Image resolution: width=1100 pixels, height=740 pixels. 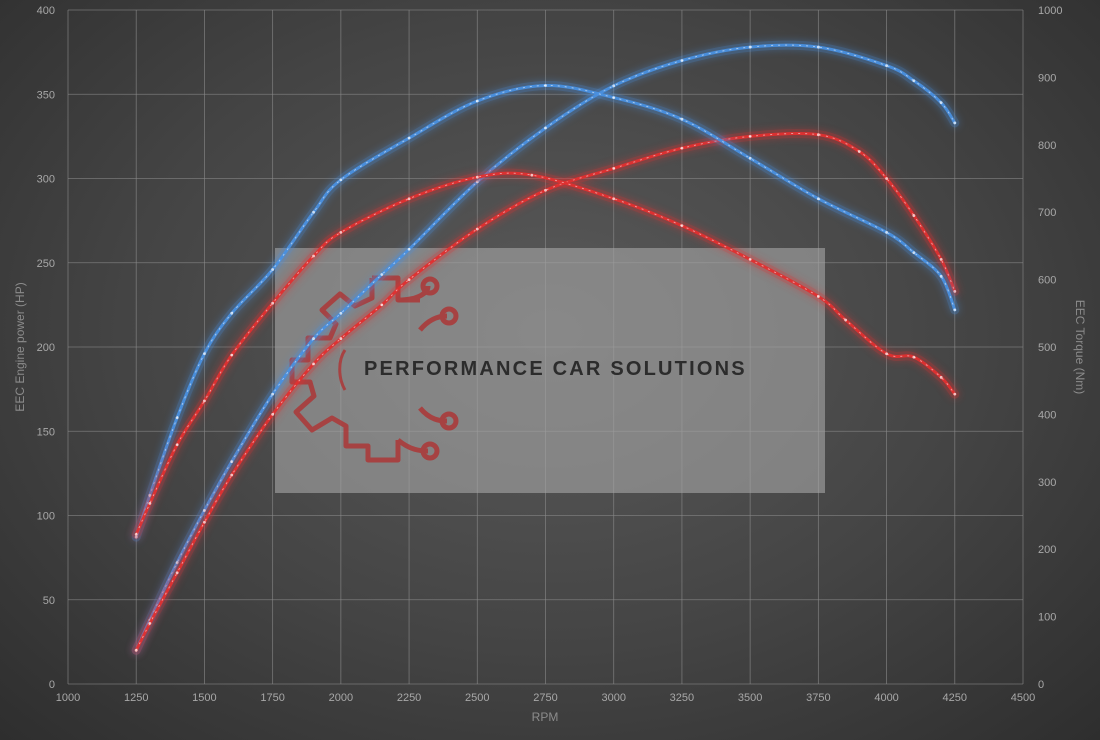 I want to click on y-left-tick-label: 100, so click(x=46, y=517).